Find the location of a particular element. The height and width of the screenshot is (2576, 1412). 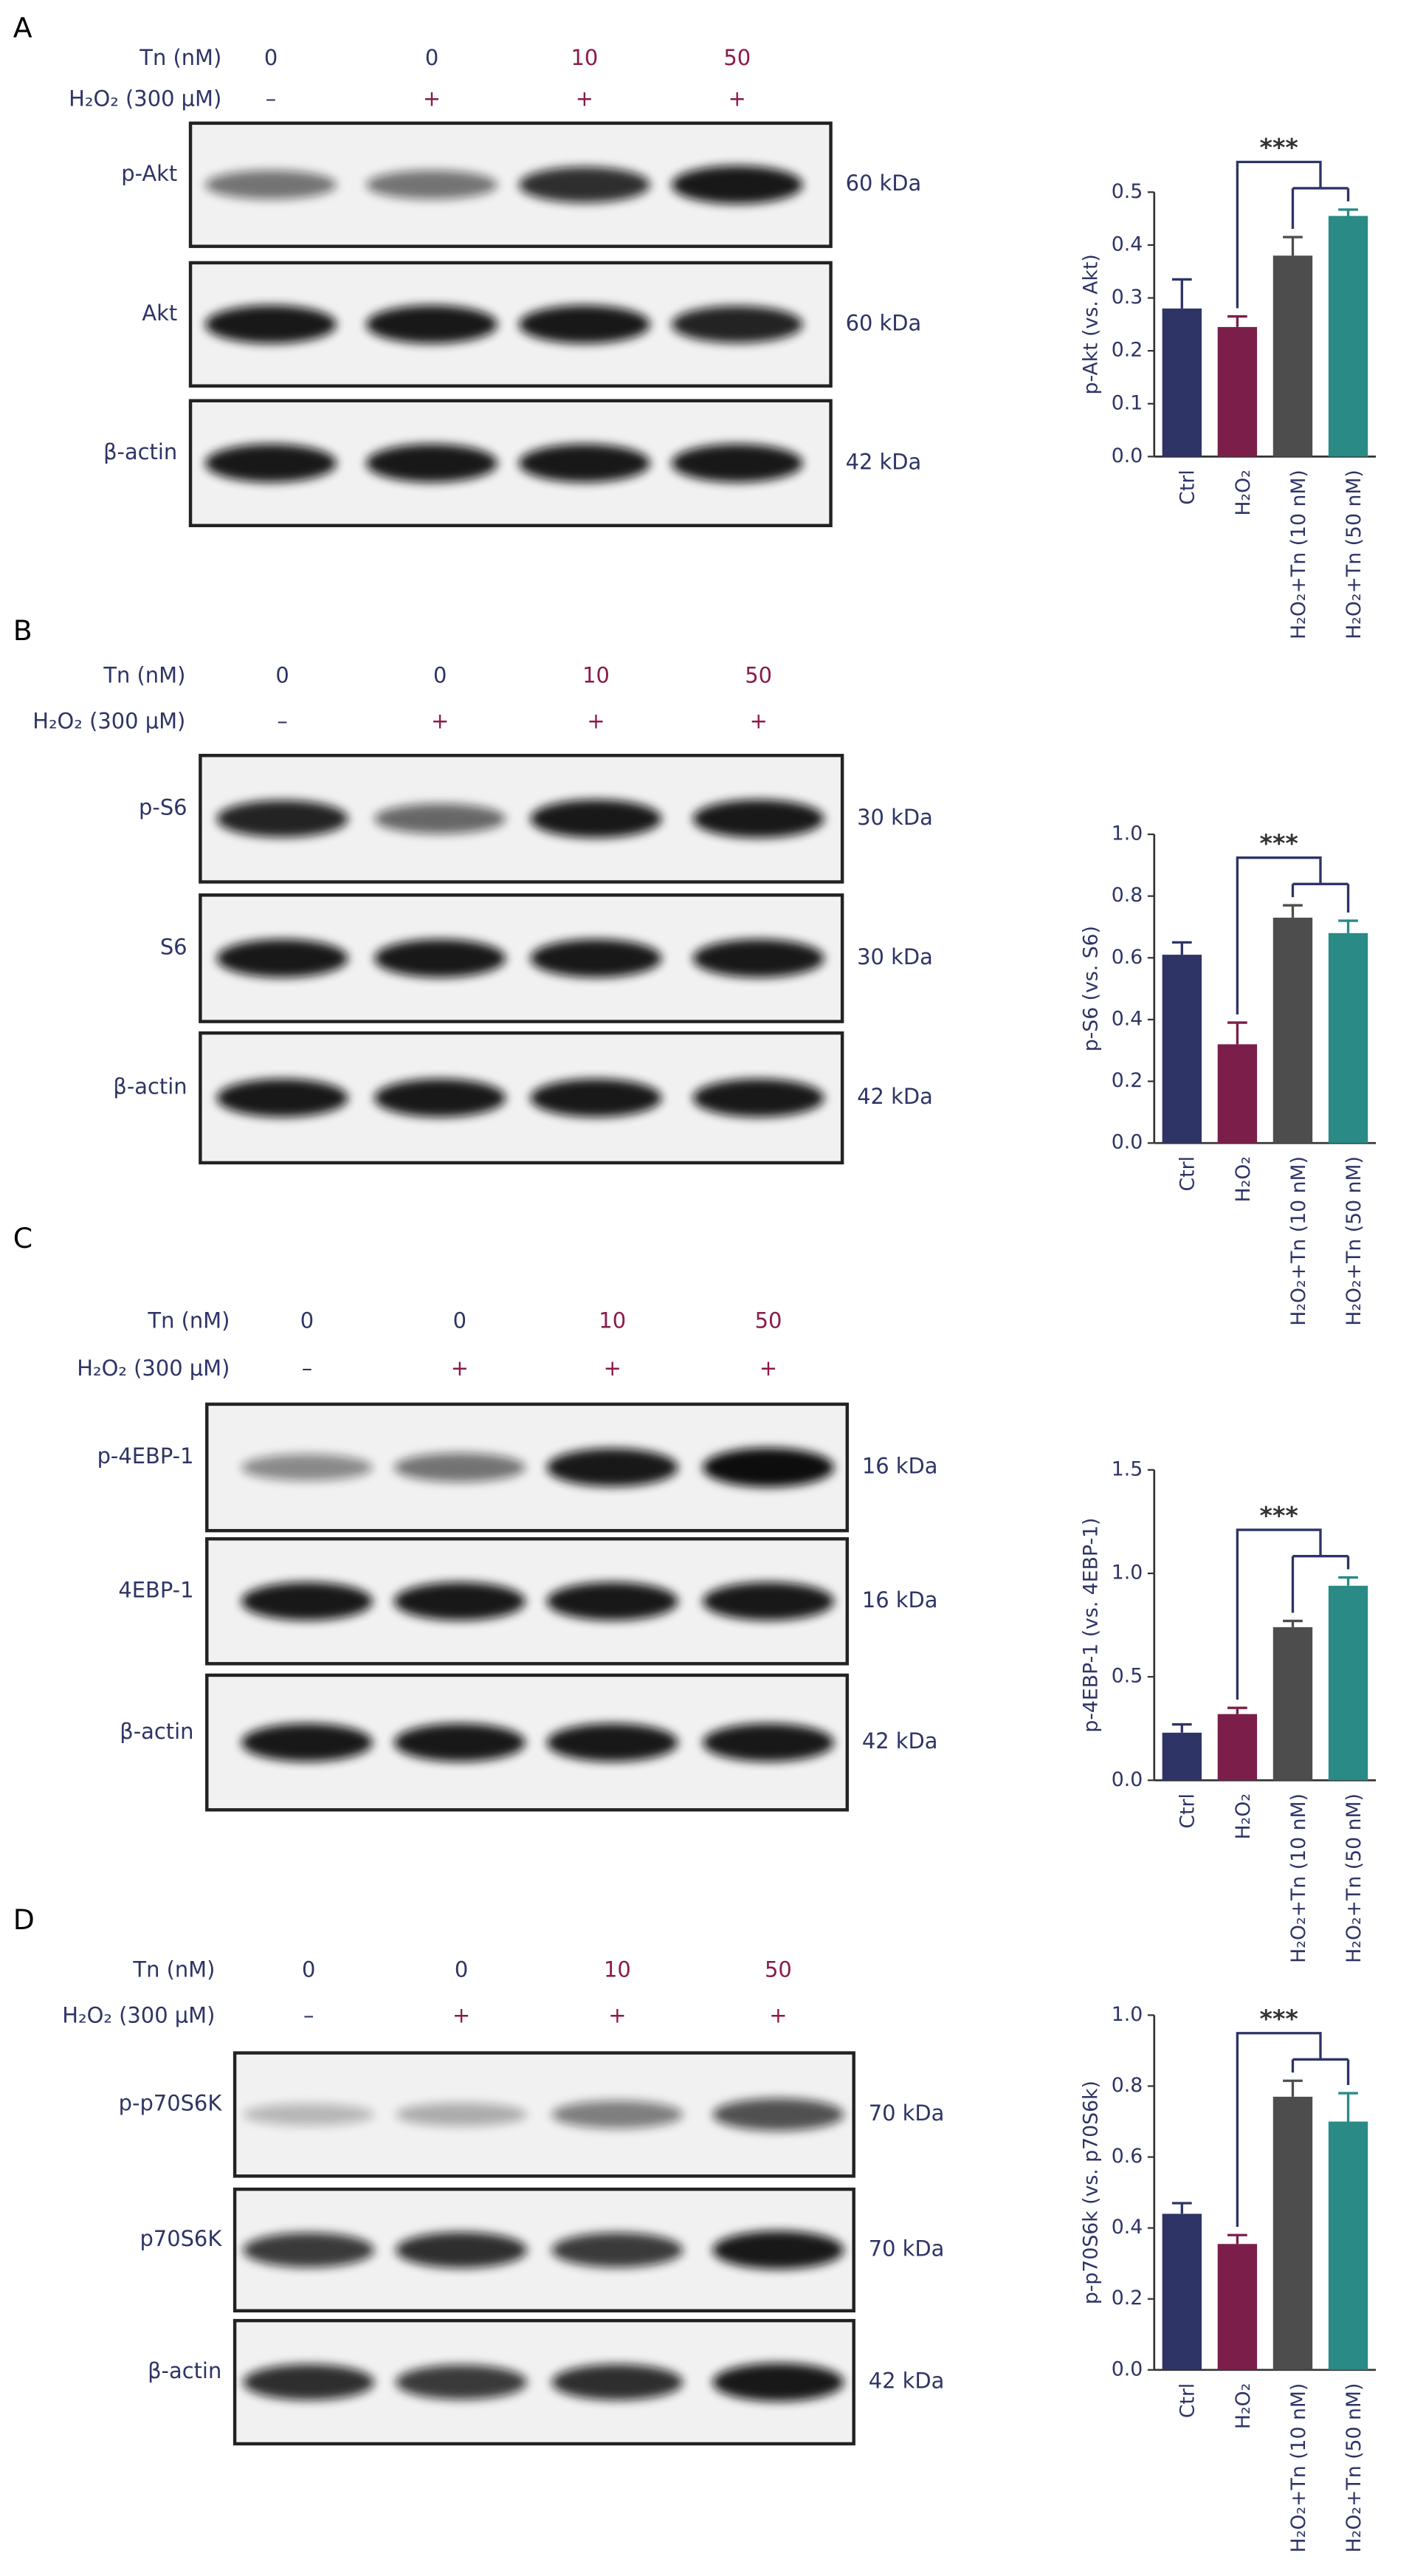

y-axis-label: p-p70S6k (vs. p70S6k) is located at coordinates (1091, 2192).